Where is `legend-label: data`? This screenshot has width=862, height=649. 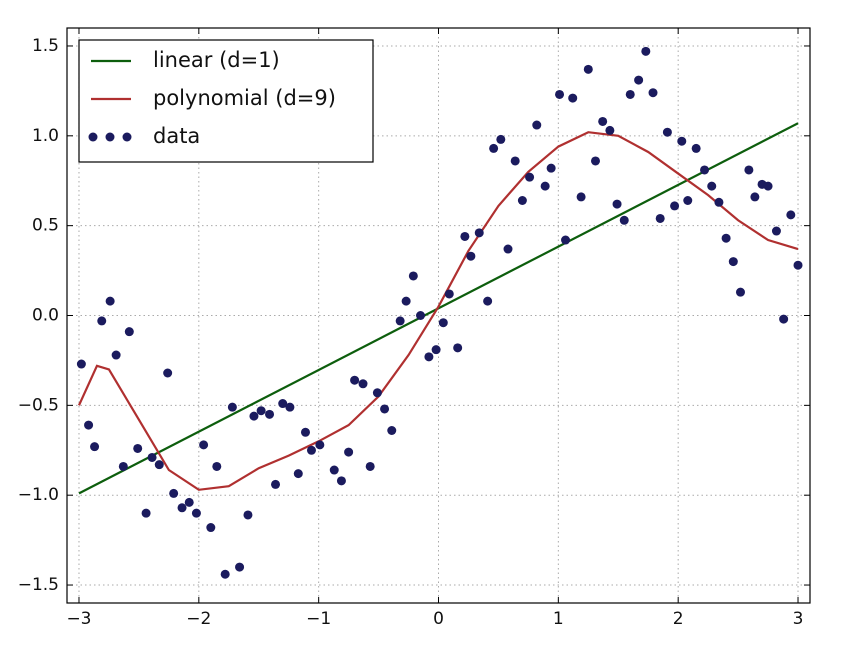
legend-label: data is located at coordinates (176, 136).